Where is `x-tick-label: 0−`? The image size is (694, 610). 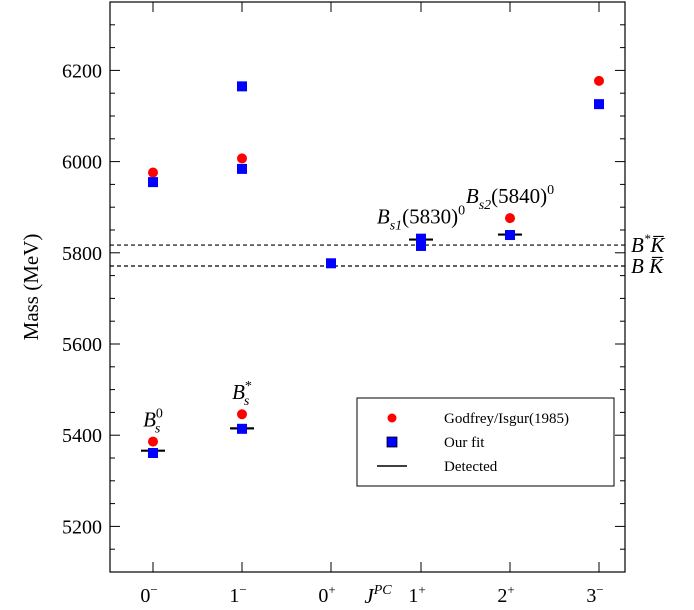 x-tick-label: 0− is located at coordinates (148, 594).